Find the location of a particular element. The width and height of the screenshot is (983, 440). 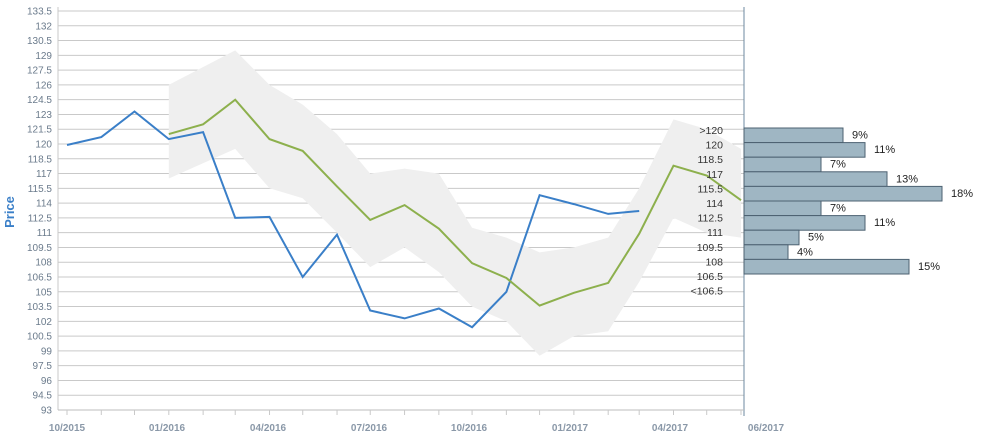

distribution-bar-percent: 15% is located at coordinates (929, 267).